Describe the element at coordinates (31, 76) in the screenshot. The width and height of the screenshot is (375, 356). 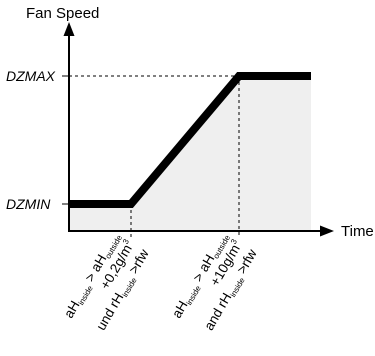
I see `dzmax-label: DZMAX` at that location.